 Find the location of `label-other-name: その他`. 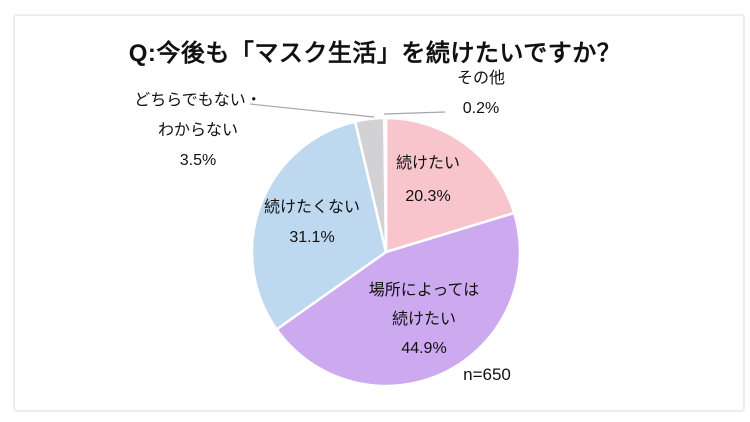

label-other-name: その他 is located at coordinates (480, 78).